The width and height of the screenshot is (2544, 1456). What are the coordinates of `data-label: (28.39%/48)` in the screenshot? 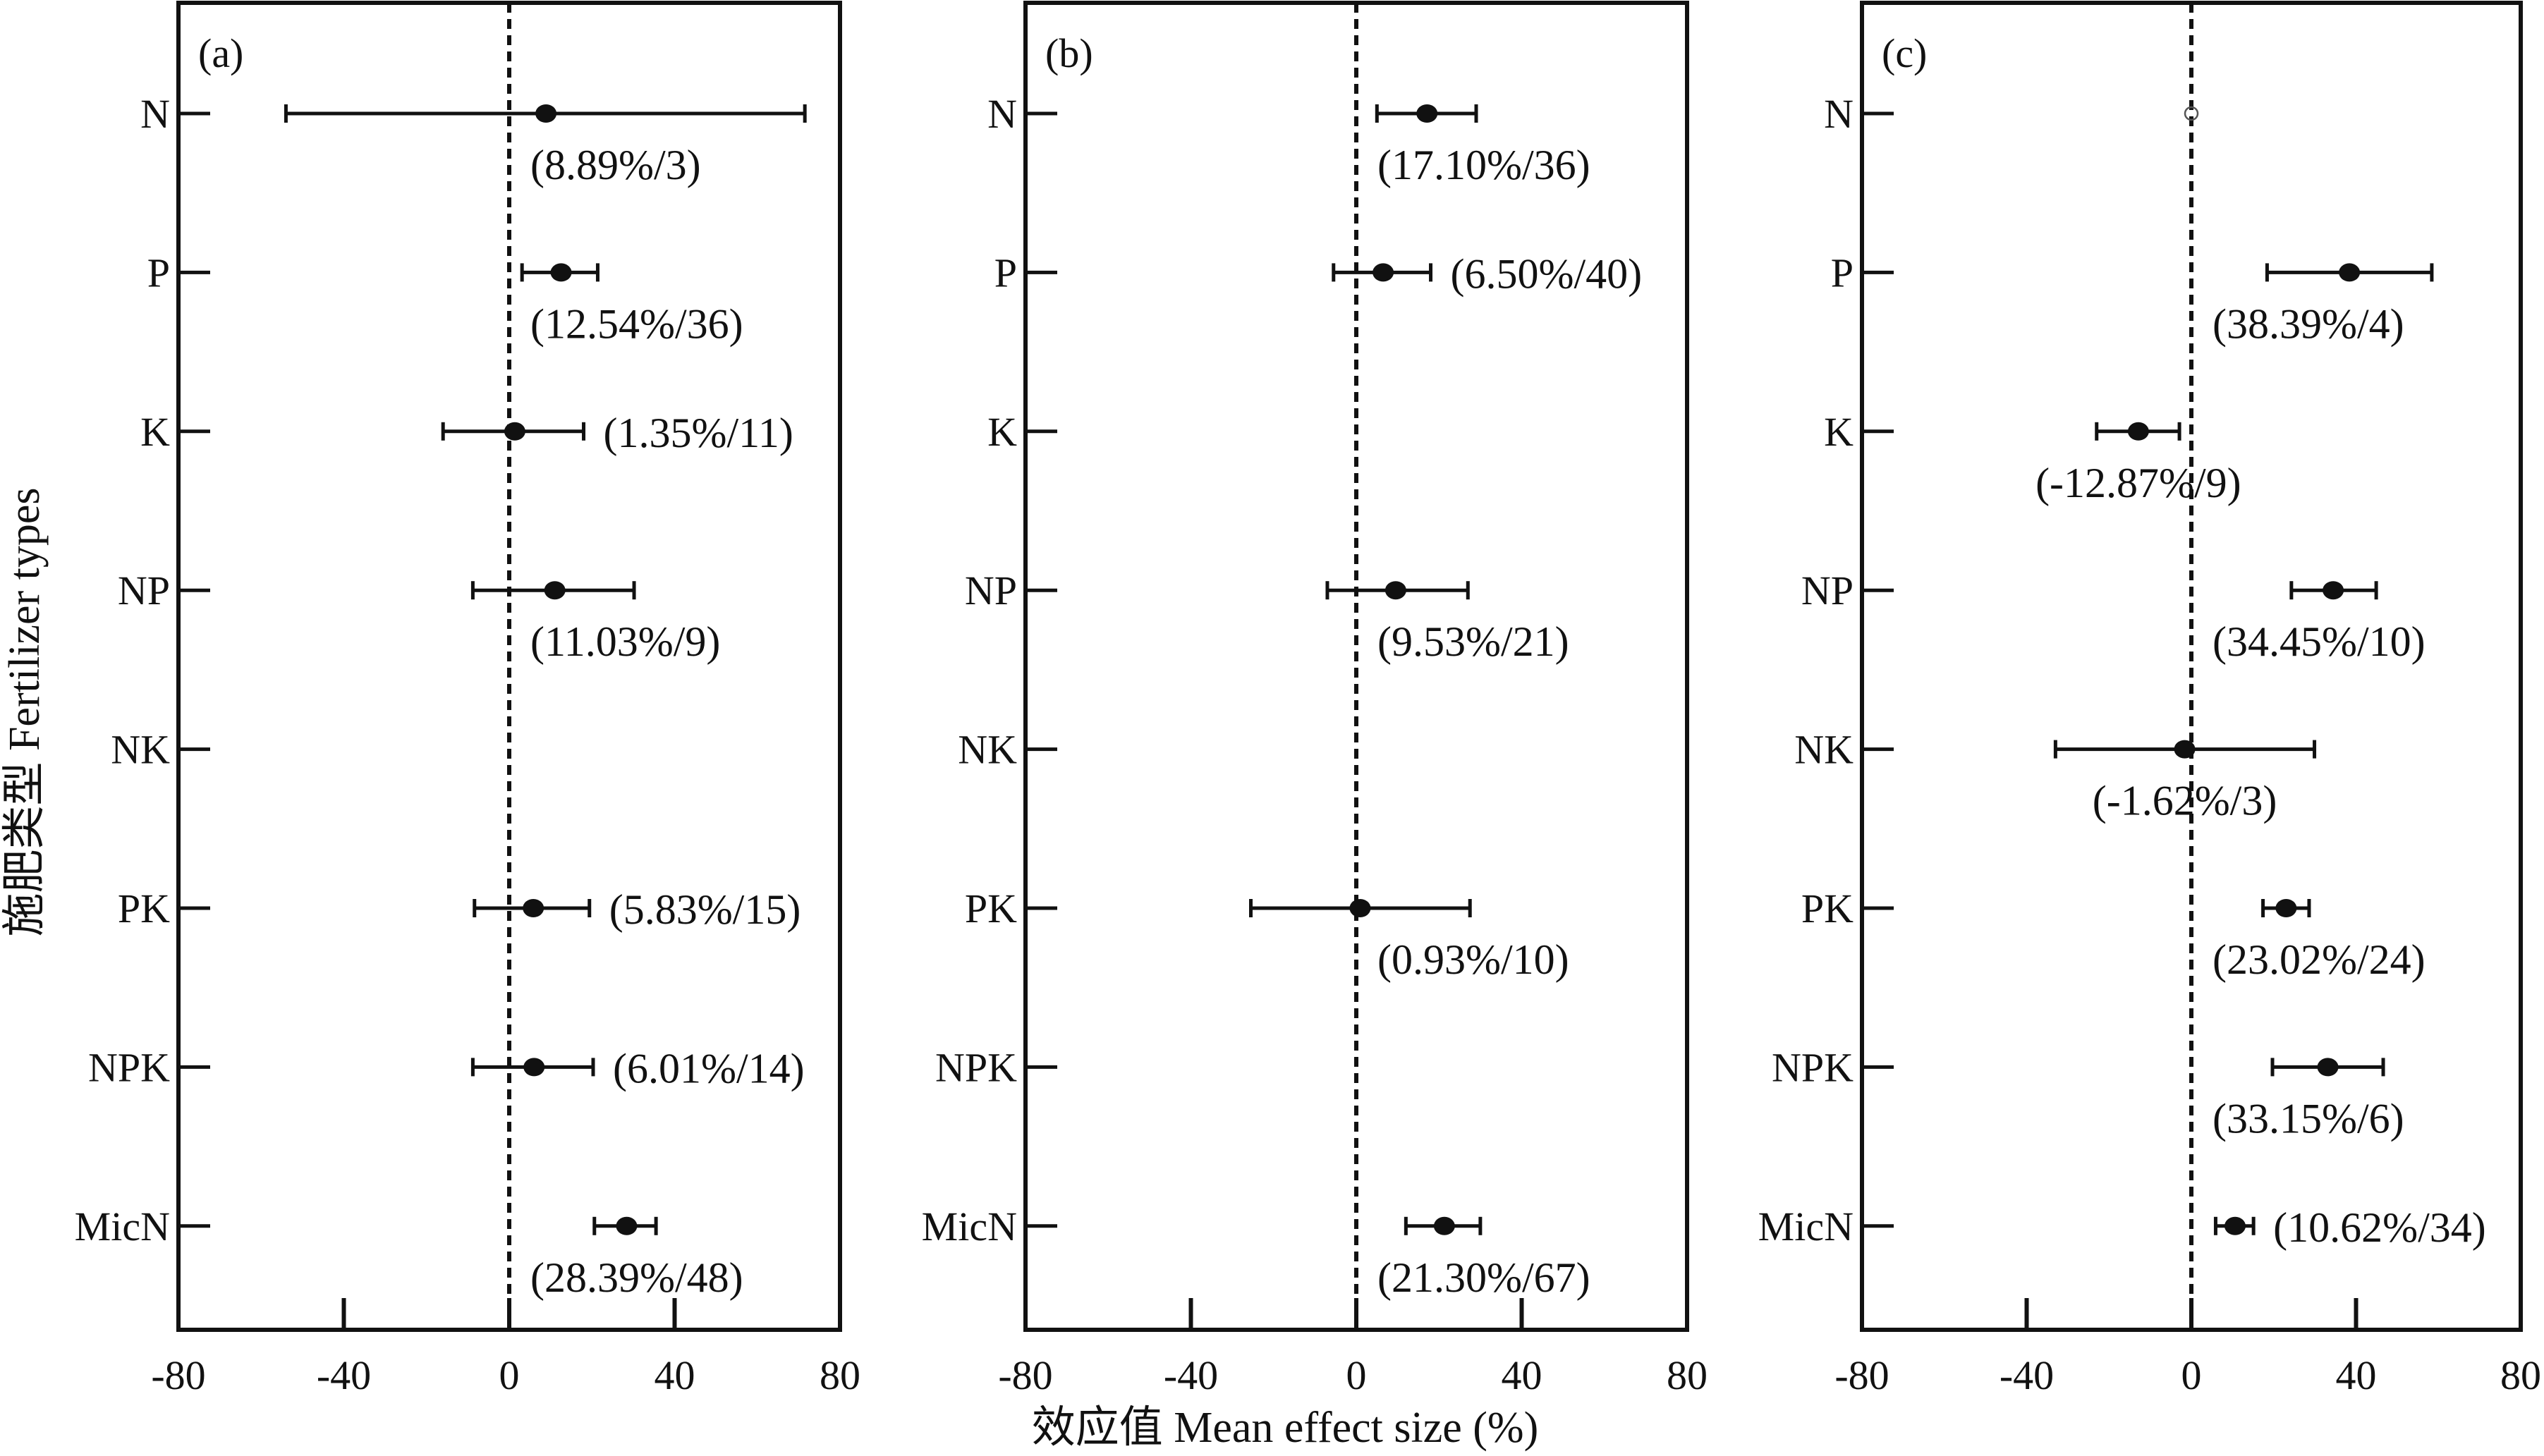 It's located at (636, 1277).